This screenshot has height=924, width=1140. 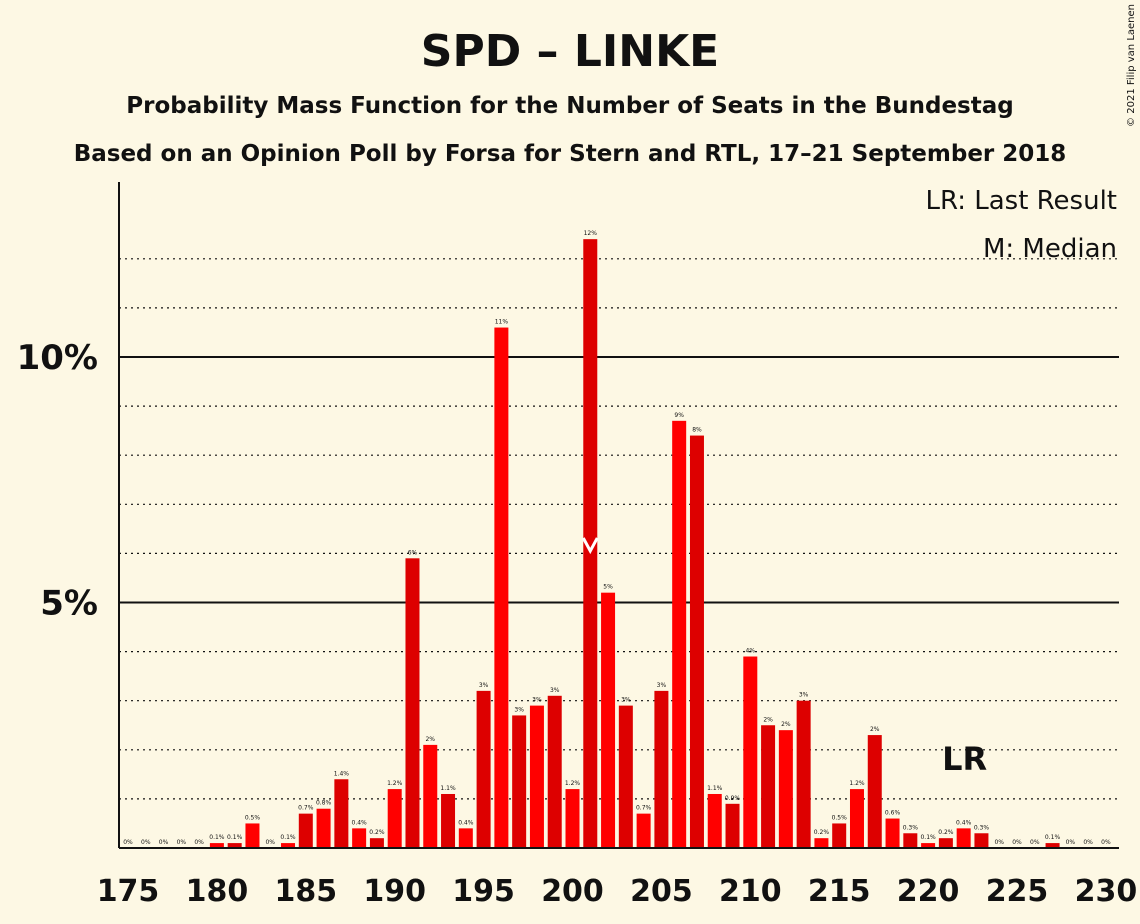 What do you see at coordinates (750, 891) in the screenshot?
I see `x-tick-label: 210` at bounding box center [750, 891].